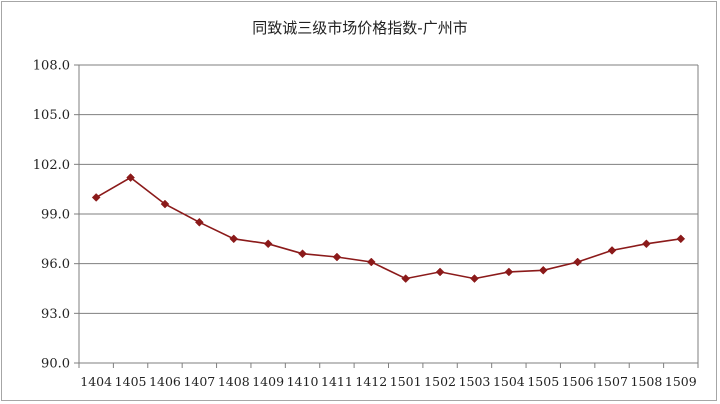 The width and height of the screenshot is (720, 404). What do you see at coordinates (612, 381) in the screenshot?
I see `x-tick-label: 1507` at bounding box center [612, 381].